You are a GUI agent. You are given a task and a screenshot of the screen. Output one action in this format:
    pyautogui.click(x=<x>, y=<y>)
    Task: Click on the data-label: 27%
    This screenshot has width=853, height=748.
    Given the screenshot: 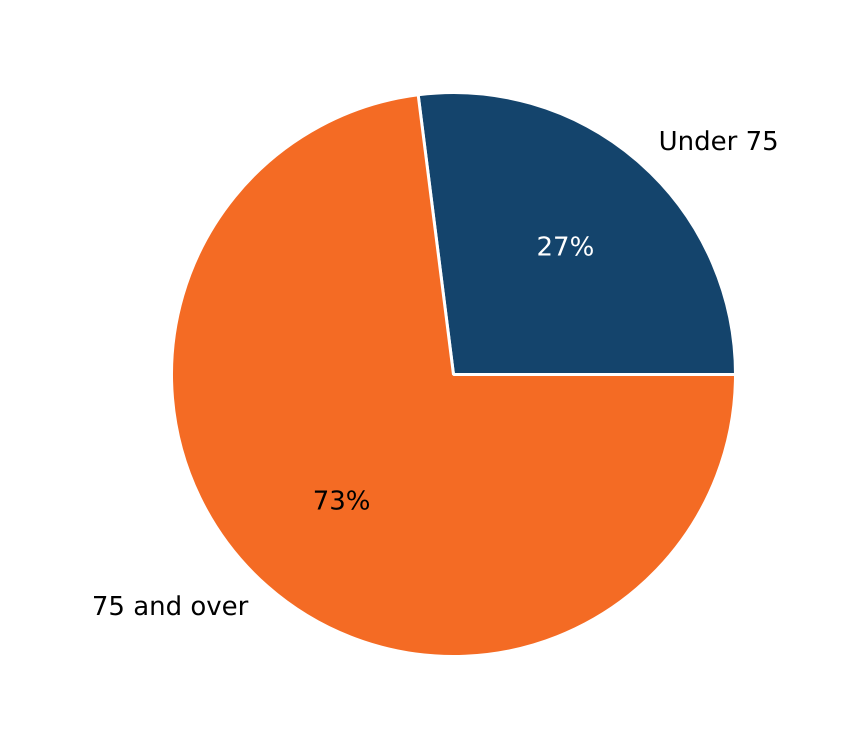 What is the action you would take?
    pyautogui.click(x=565, y=247)
    